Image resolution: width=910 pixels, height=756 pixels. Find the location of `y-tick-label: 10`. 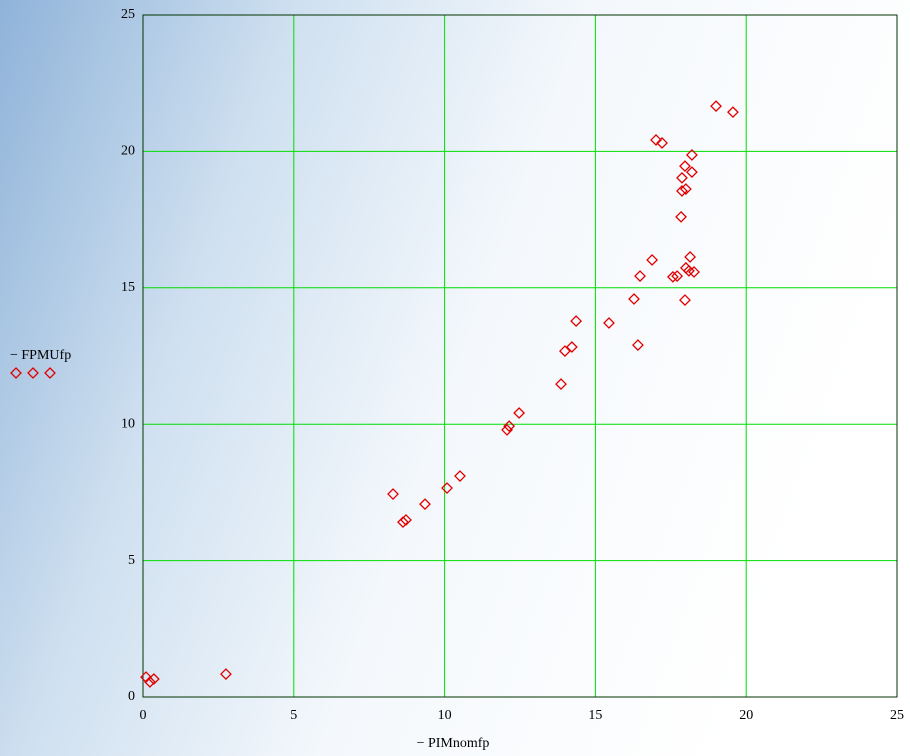

y-tick-label: 10 is located at coordinates (128, 423).